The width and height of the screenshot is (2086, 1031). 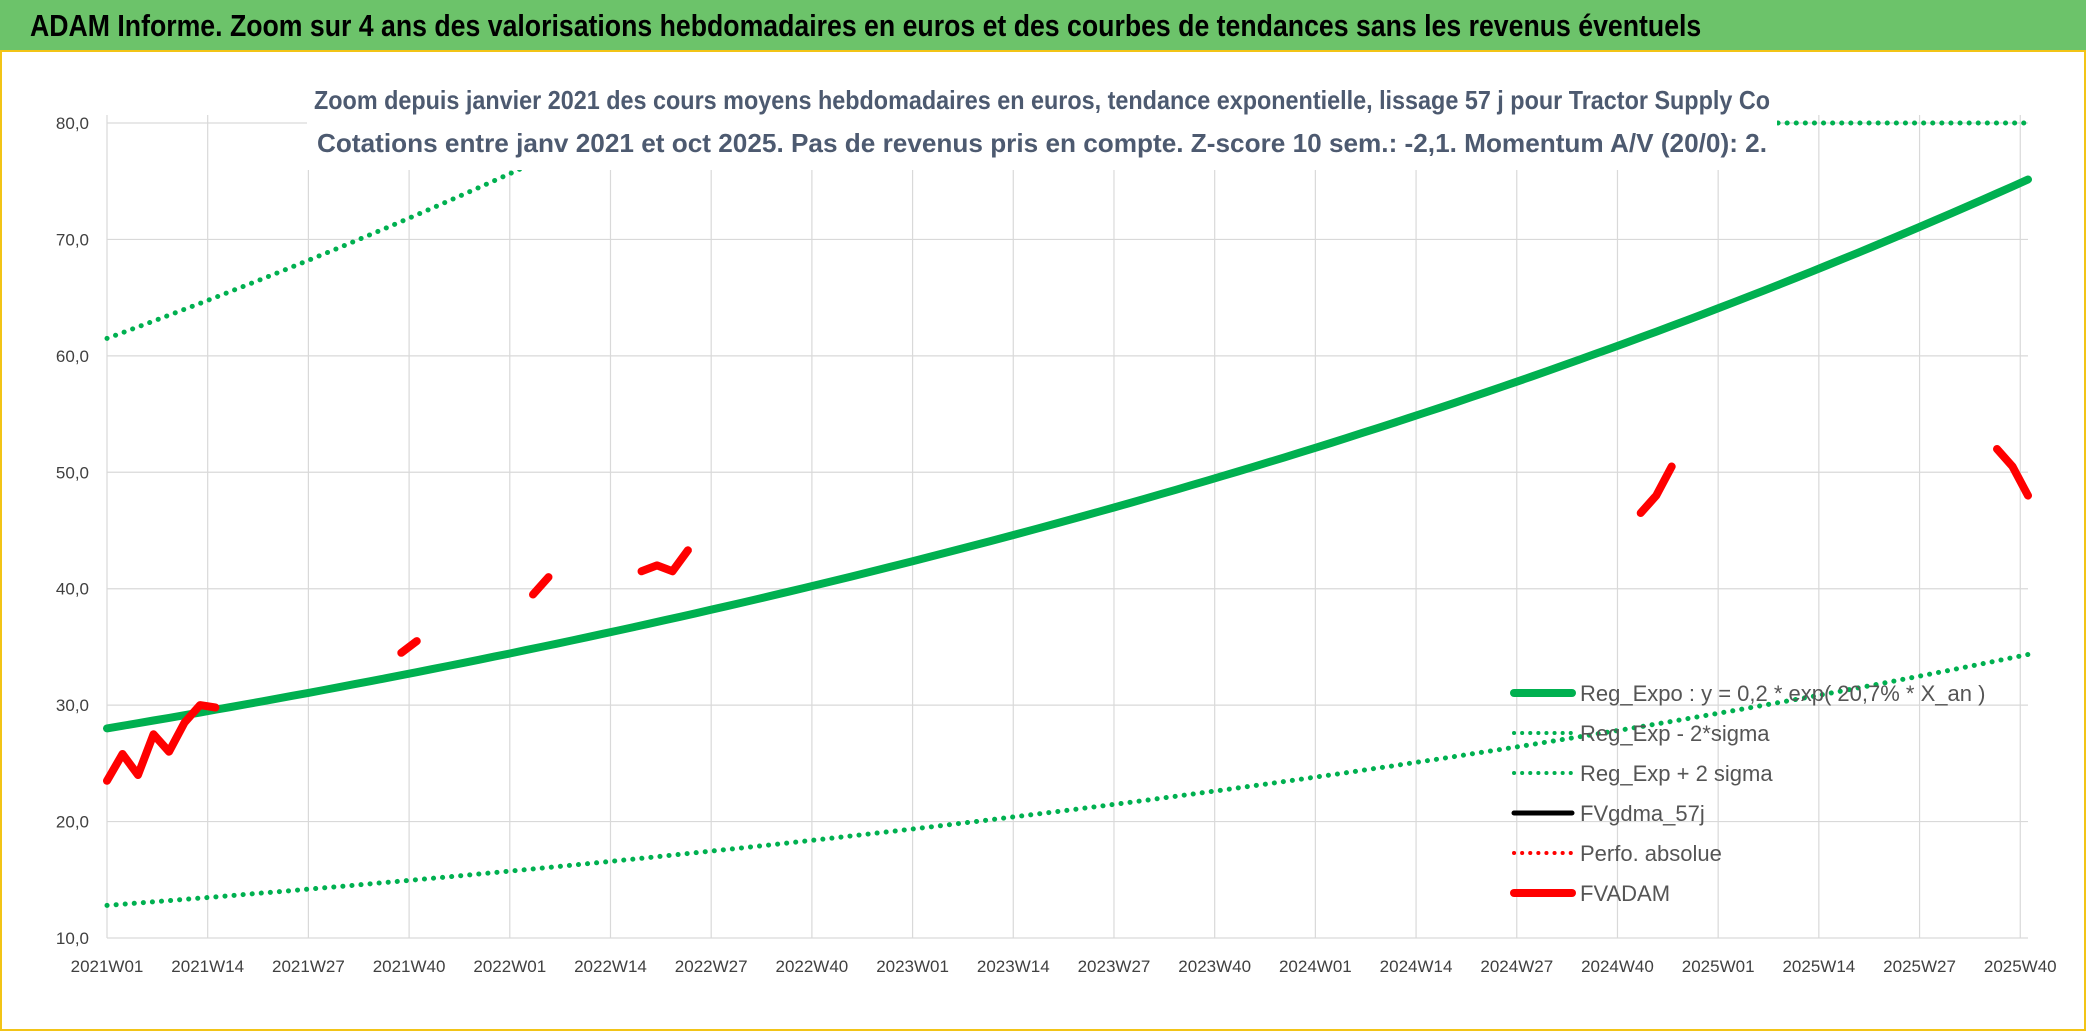 What do you see at coordinates (72, 705) in the screenshot?
I see `y-tick-label: 30,0` at bounding box center [72, 705].